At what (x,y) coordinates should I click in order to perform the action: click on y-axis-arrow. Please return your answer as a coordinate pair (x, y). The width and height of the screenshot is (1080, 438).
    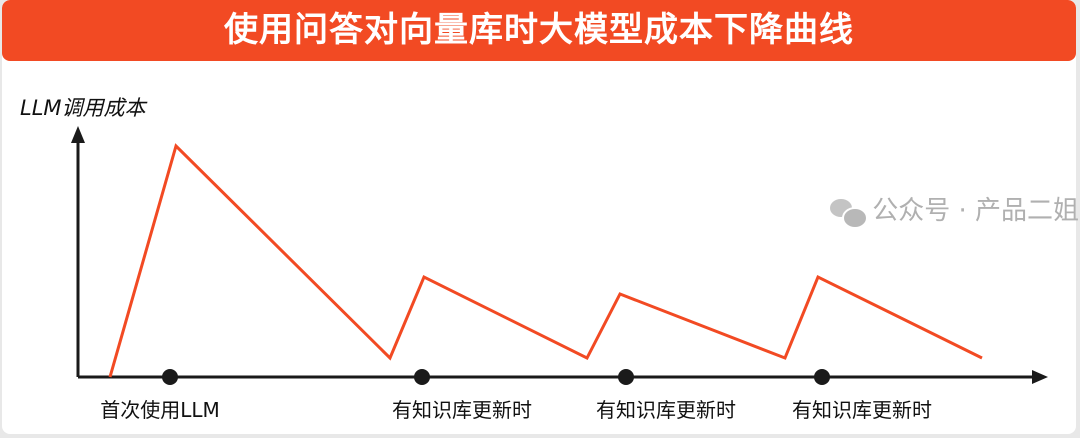
    Looking at the image, I should click on (78, 134).